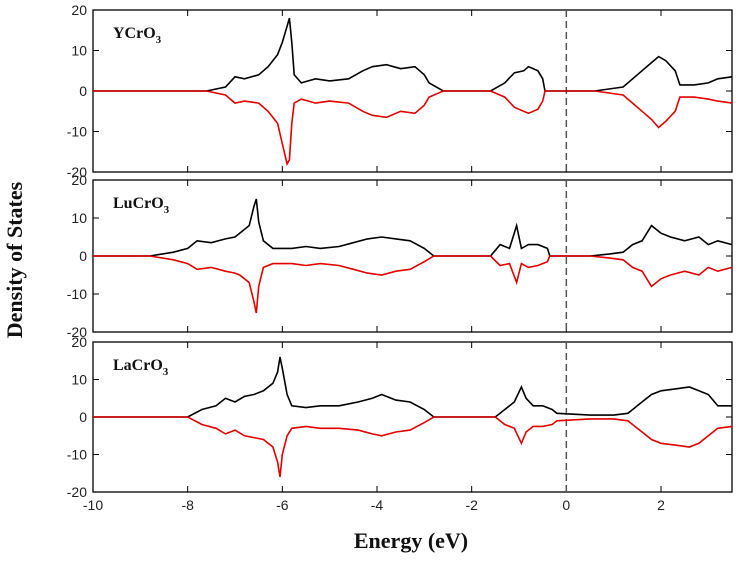 This screenshot has height=567, width=737. I want to click on panel-label-1: LuCrO3, so click(141, 205).